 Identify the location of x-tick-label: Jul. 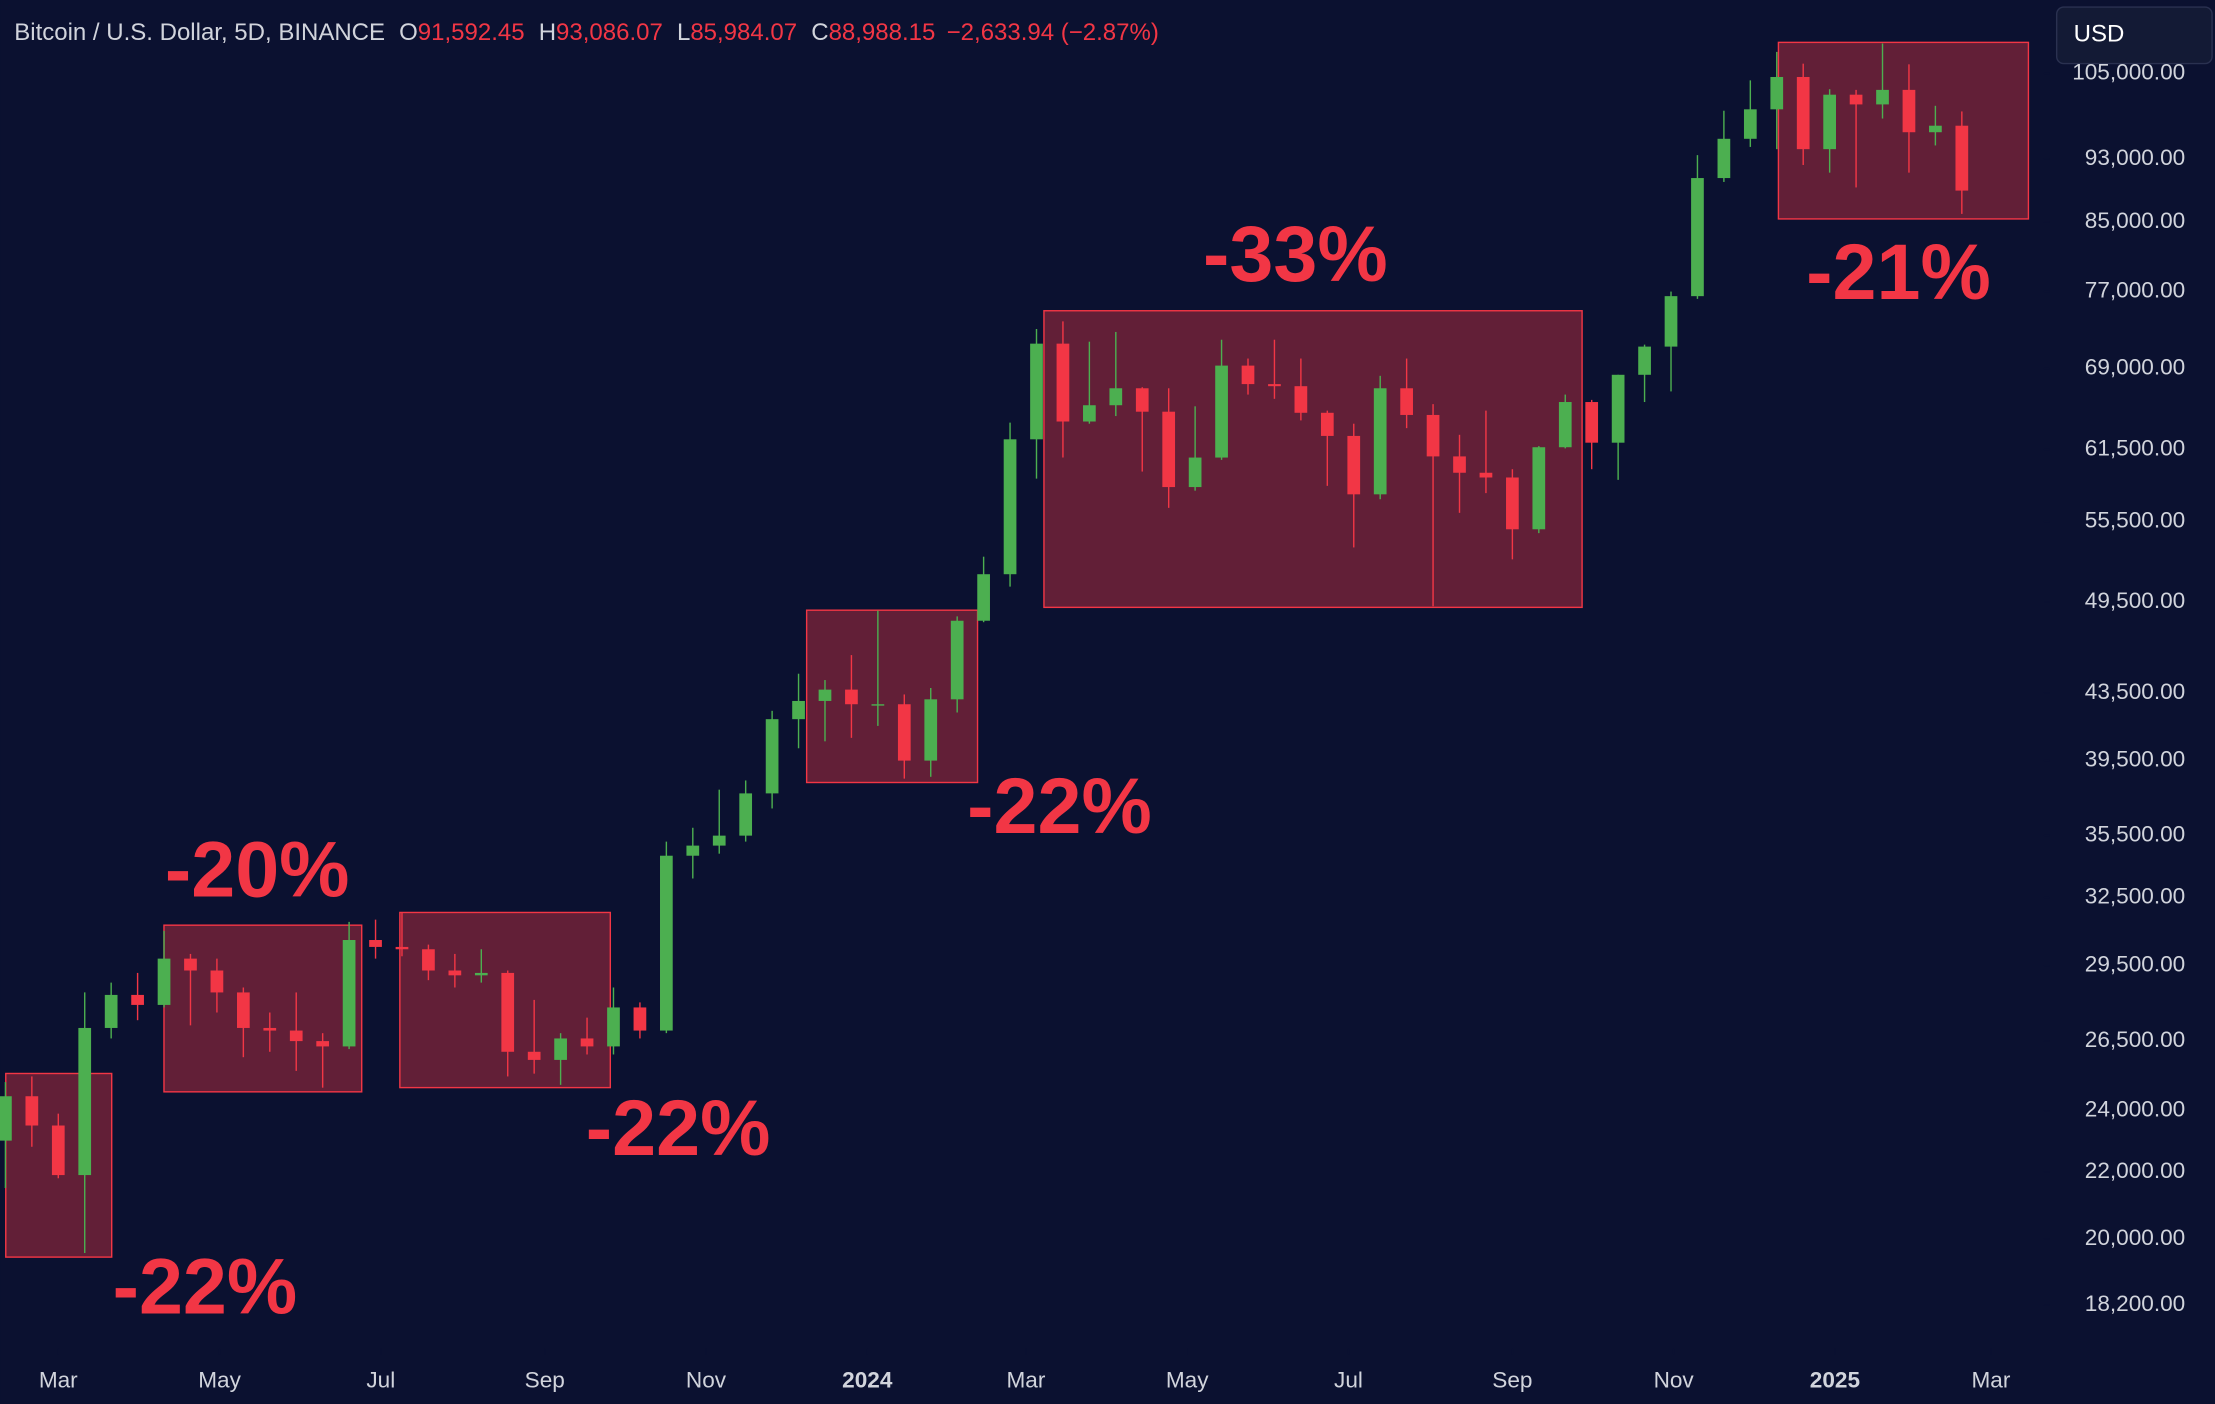
(1348, 1379).